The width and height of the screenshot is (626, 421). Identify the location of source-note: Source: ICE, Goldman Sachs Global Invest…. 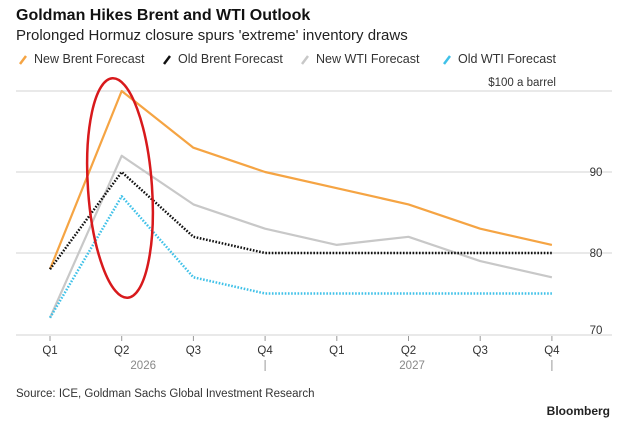
(165, 394).